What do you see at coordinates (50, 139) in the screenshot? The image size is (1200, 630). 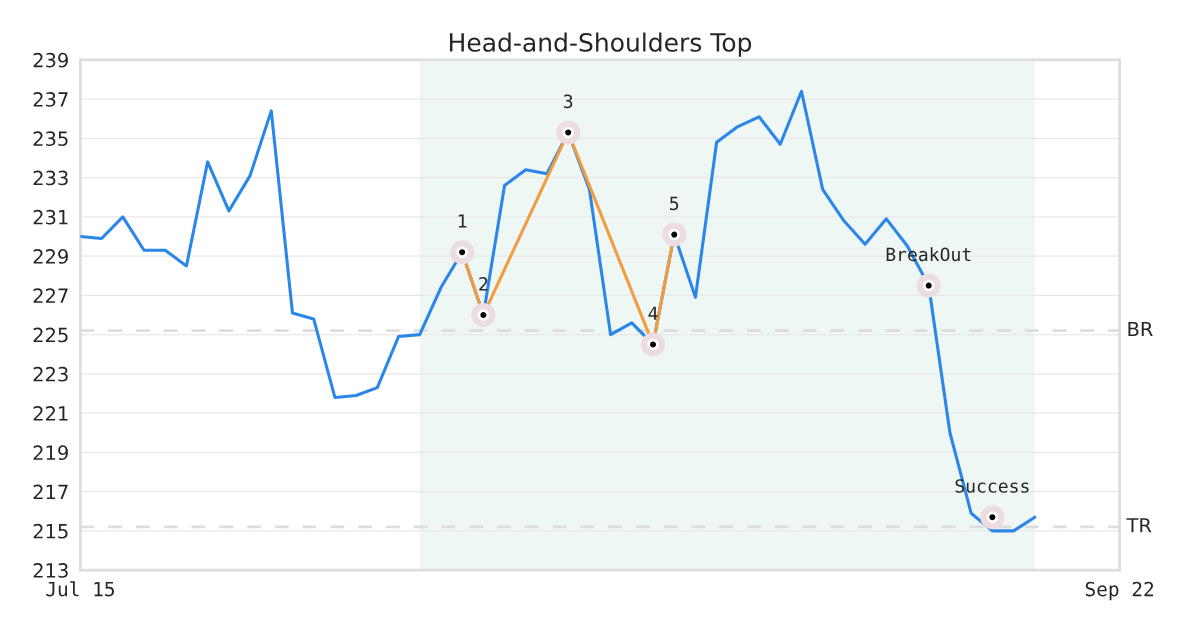 I see `y-tick-label: 235` at bounding box center [50, 139].